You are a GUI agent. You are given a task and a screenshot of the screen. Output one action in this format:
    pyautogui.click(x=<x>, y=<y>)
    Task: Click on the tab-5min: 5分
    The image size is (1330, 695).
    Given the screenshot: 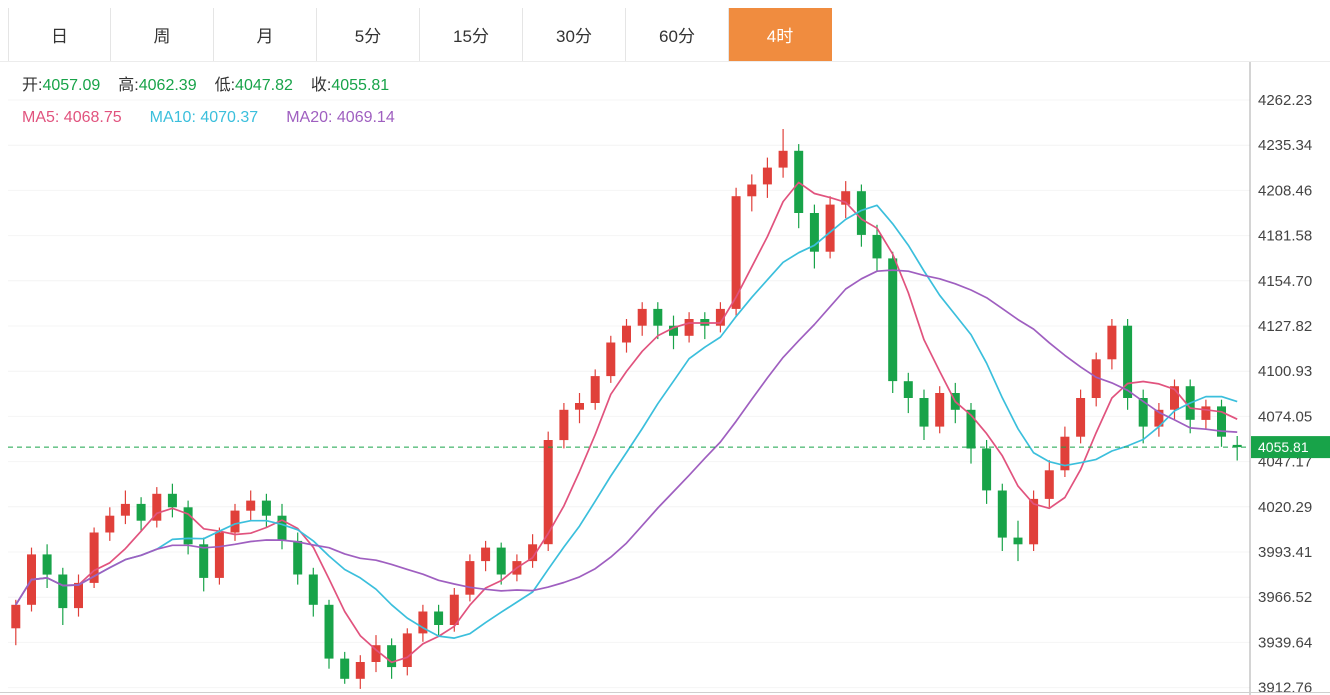 What is the action you would take?
    pyautogui.click(x=368, y=34)
    